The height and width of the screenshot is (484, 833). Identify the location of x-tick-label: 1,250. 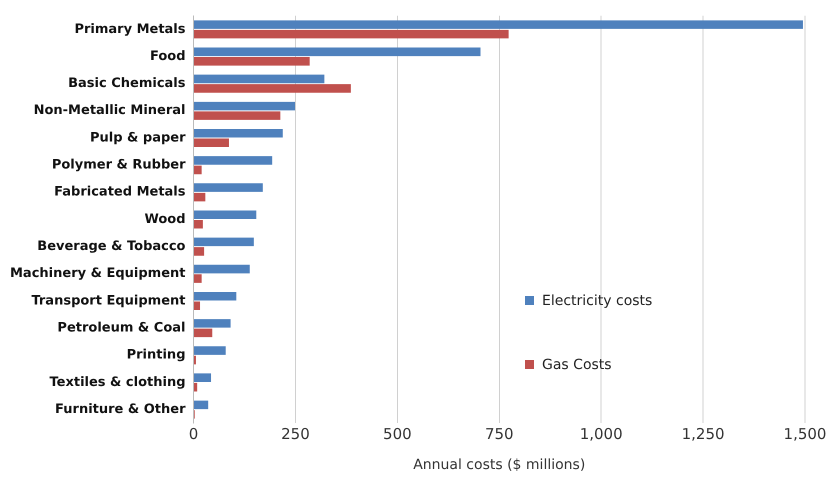
(703, 434).